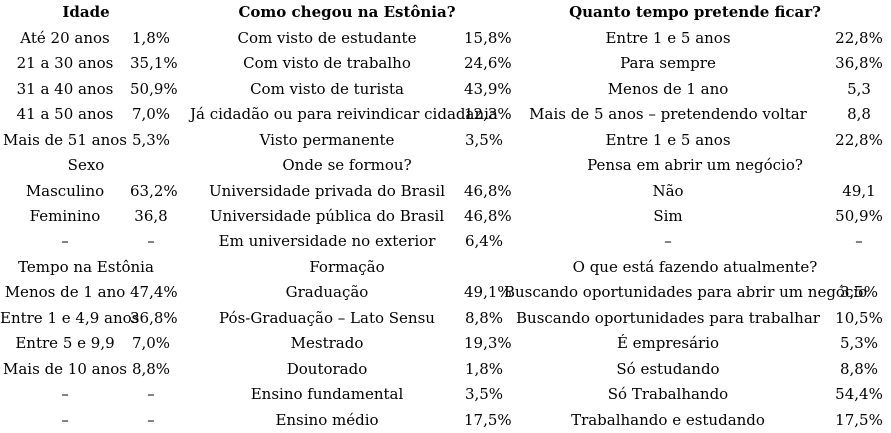 The width and height of the screenshot is (891, 433). What do you see at coordinates (327, 37) in the screenshot?
I see `row-label: Com visto de estudante` at bounding box center [327, 37].